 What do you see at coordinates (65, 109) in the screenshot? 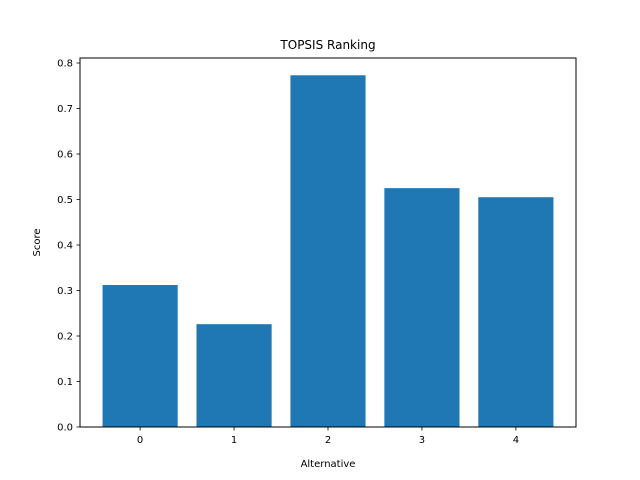
I see `y-tick-label: 0.7` at bounding box center [65, 109].